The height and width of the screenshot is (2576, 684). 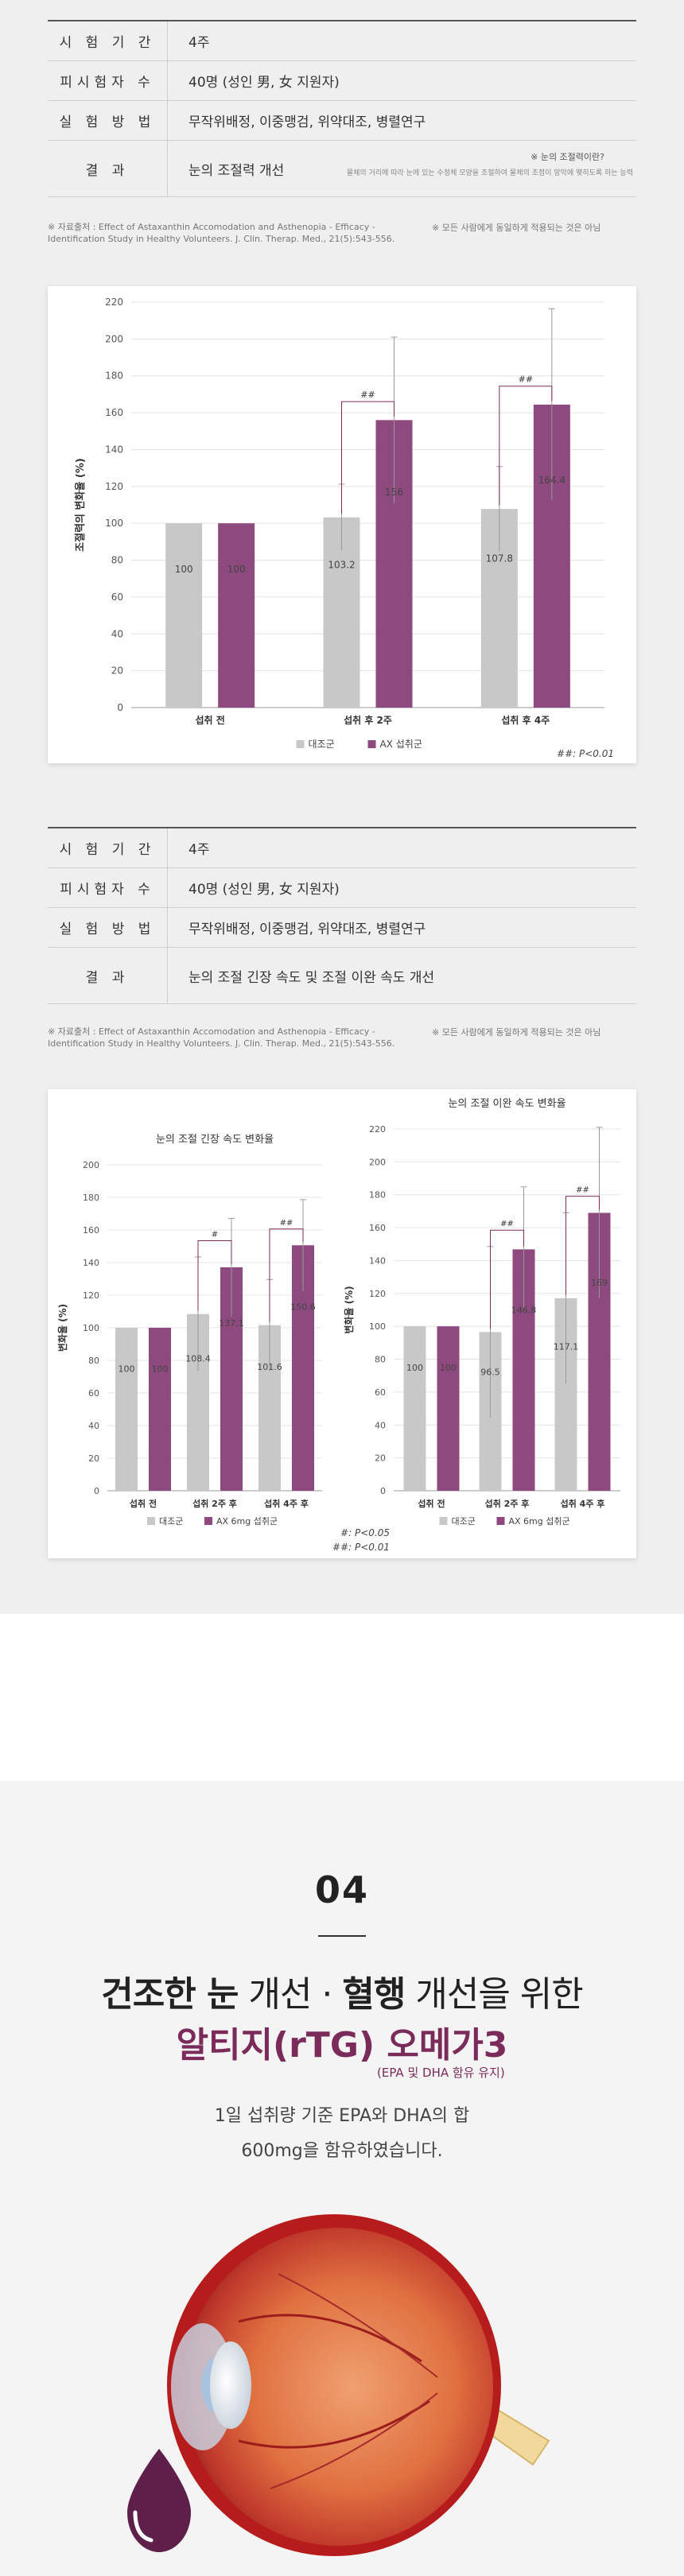 I want to click on y-axis-label: 조절력의 변화율 (%), so click(x=80, y=505).